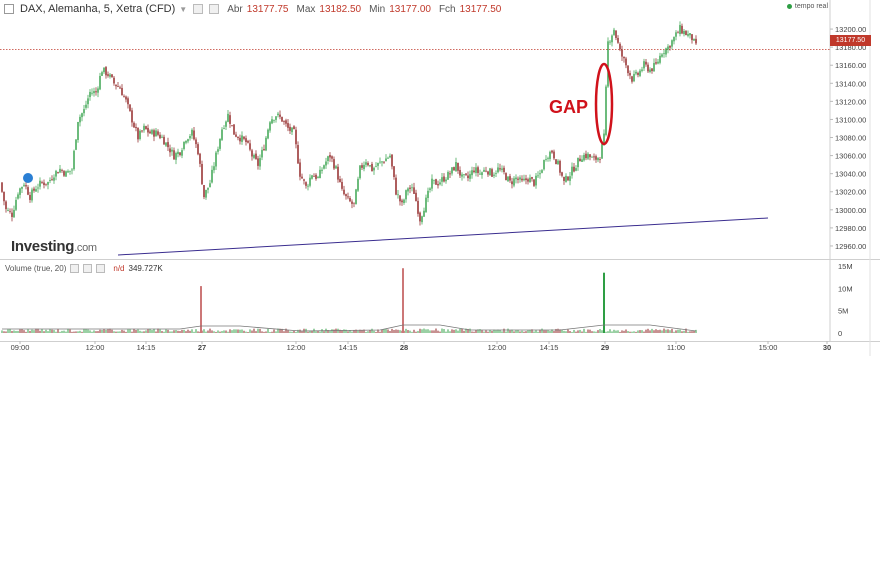 This screenshot has width=880, height=570. Describe the element at coordinates (97, 9) in the screenshot. I see `symbol-title: DAX, Alemanha, 5, Xetra (CFD)` at that location.